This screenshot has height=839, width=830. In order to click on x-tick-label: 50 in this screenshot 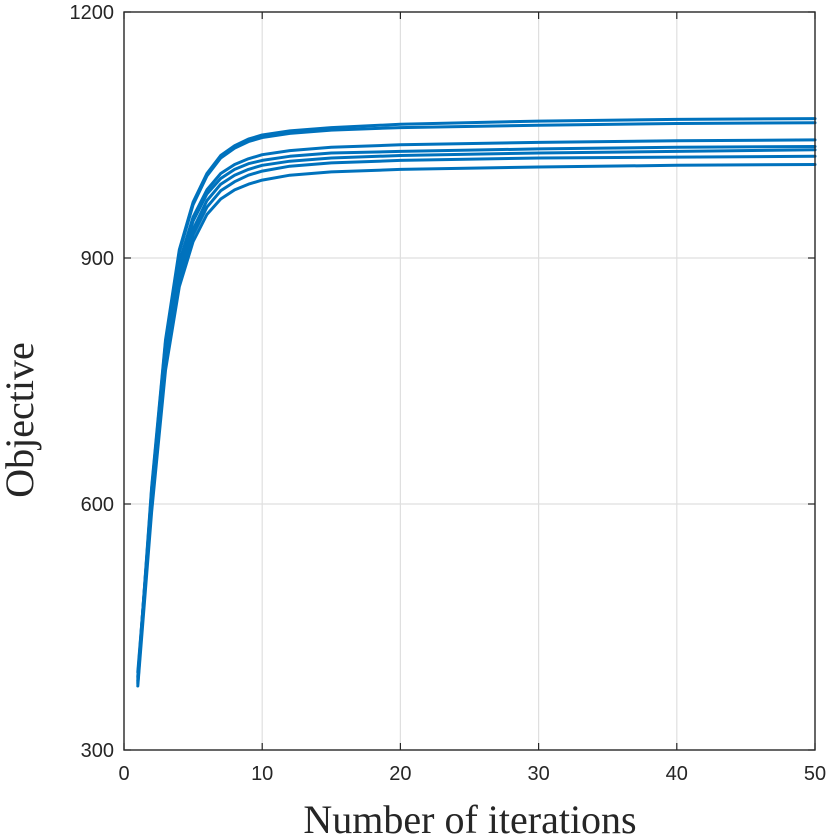, I will do `click(815, 774)`.